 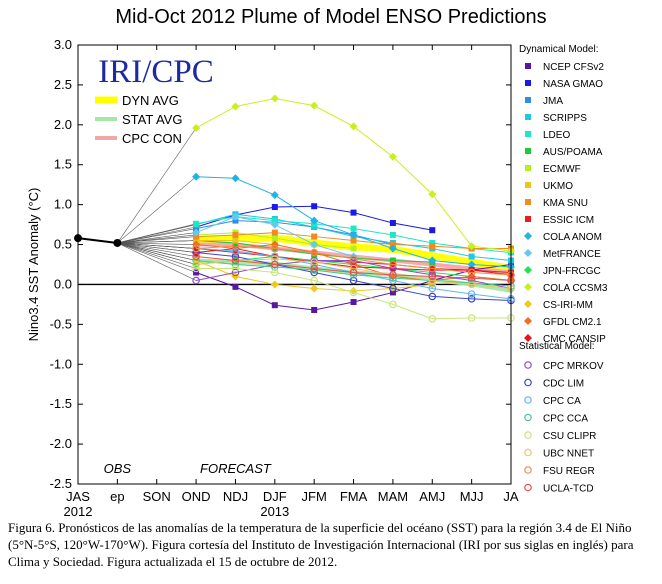 I want to click on series-line-fsu-regr, so click(x=354, y=260).